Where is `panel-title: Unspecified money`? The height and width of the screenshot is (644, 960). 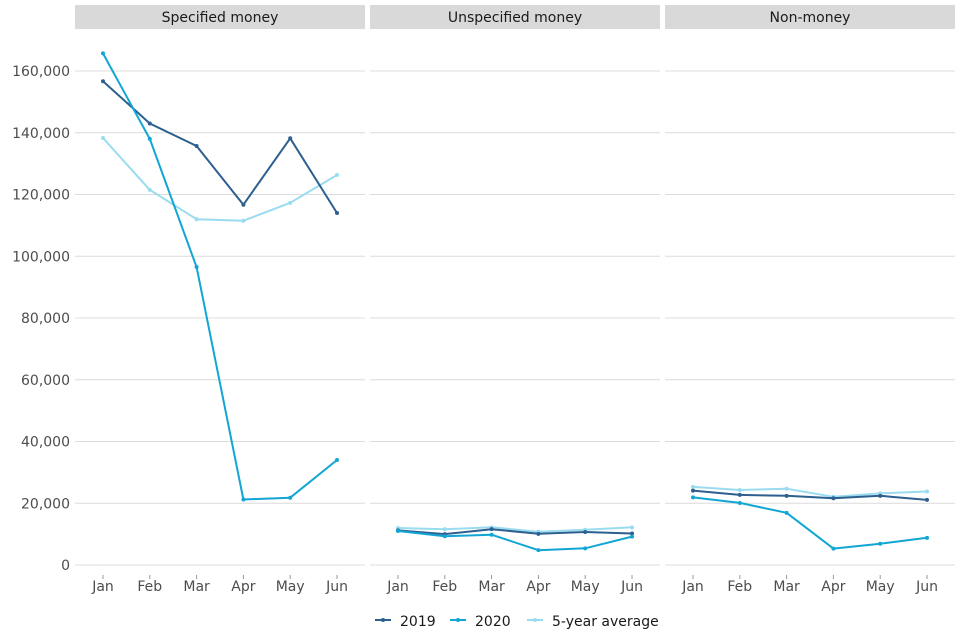 panel-title: Unspecified money is located at coordinates (515, 18).